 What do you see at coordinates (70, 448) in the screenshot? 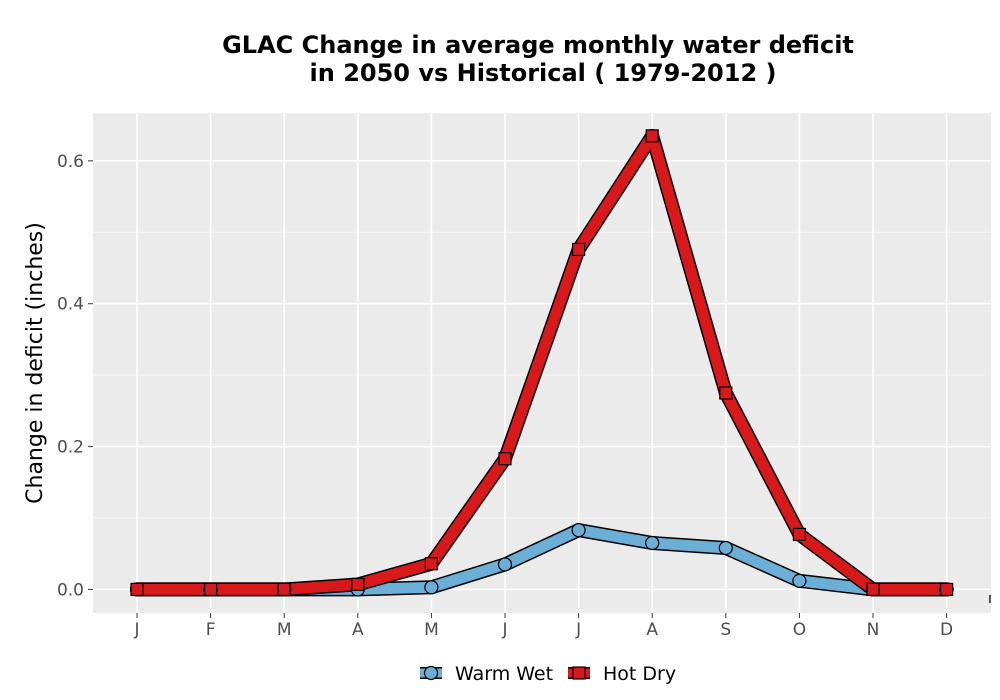
I see `y-tick-label: 0.2` at bounding box center [70, 448].